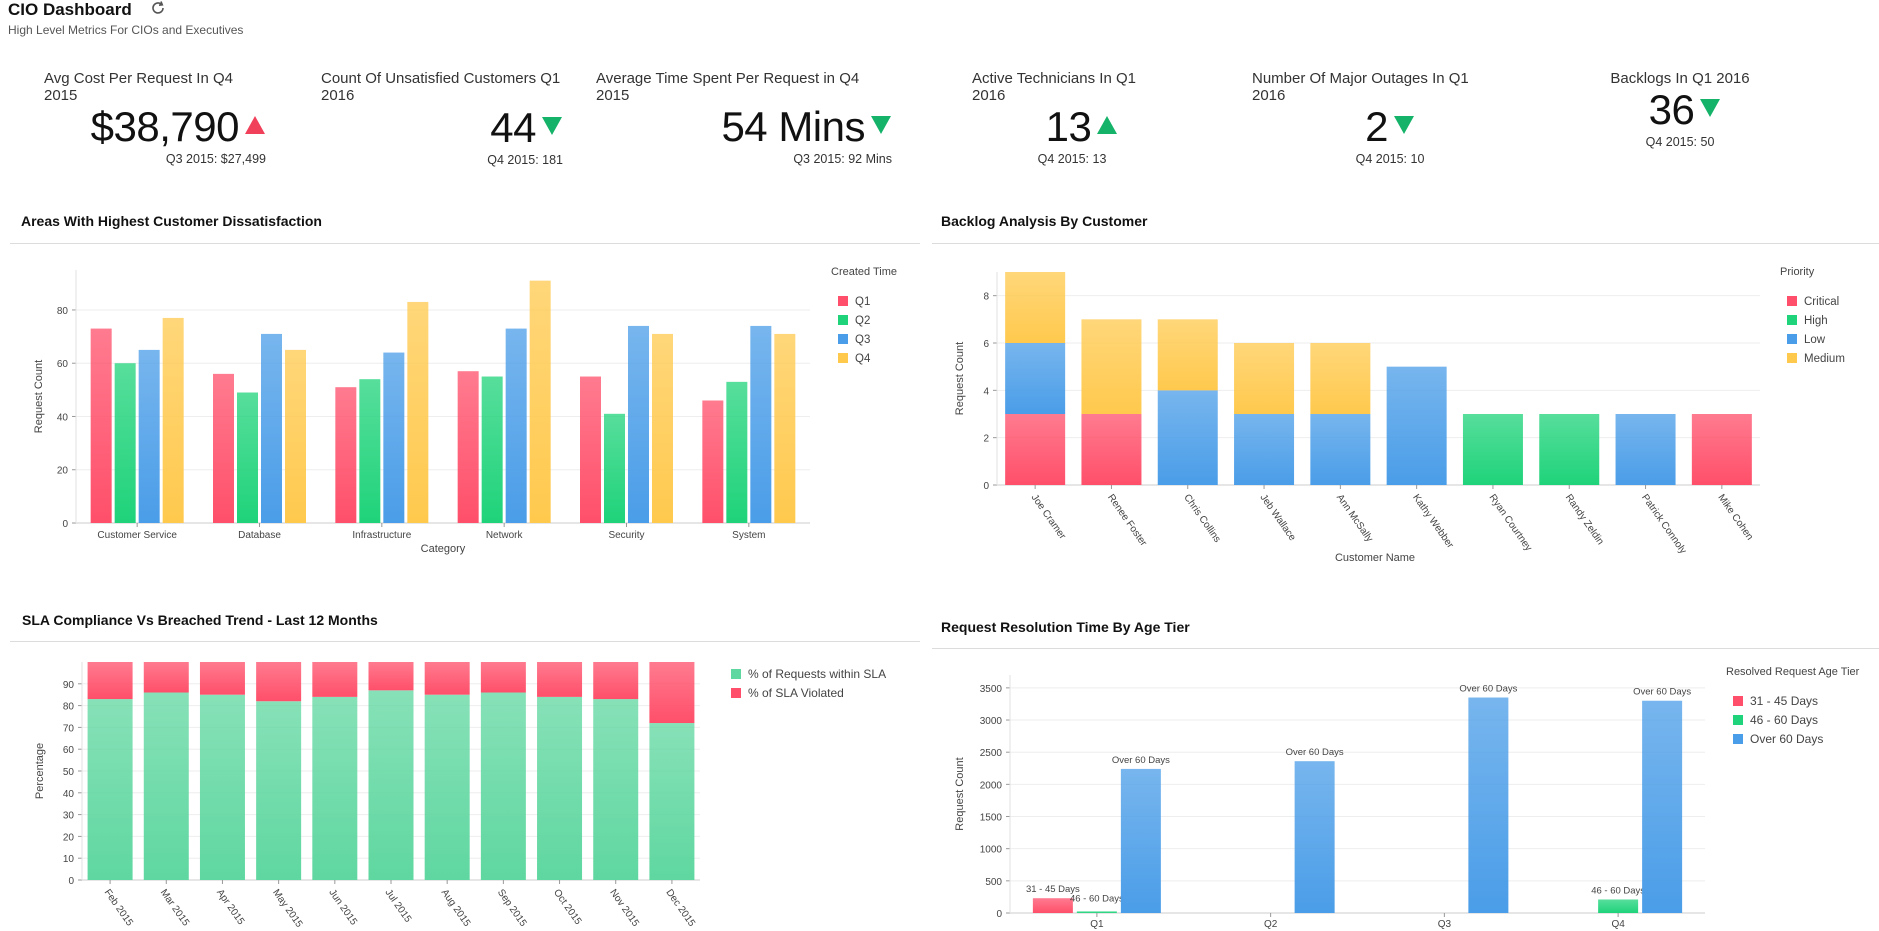  What do you see at coordinates (1445, 924) in the screenshot?
I see `x-tick-label: Q3` at bounding box center [1445, 924].